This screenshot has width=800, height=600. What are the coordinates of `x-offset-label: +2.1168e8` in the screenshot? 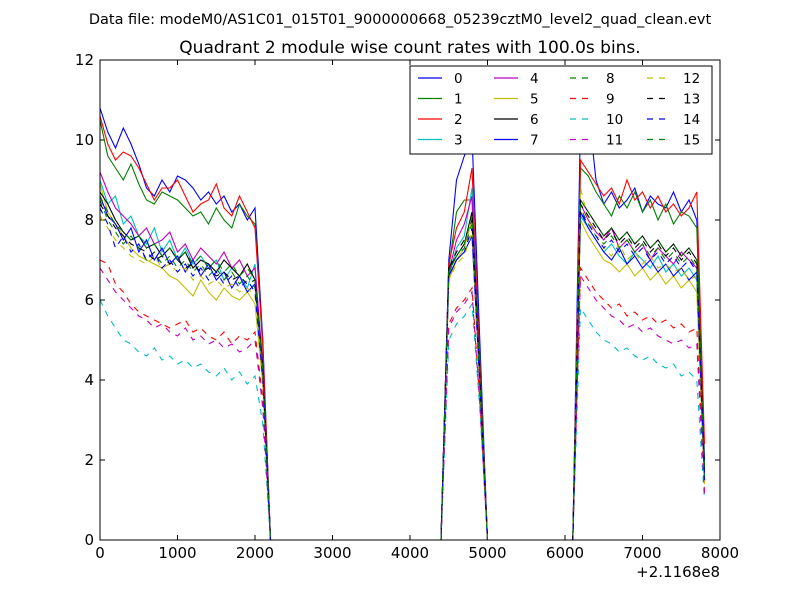 It's located at (678, 572).